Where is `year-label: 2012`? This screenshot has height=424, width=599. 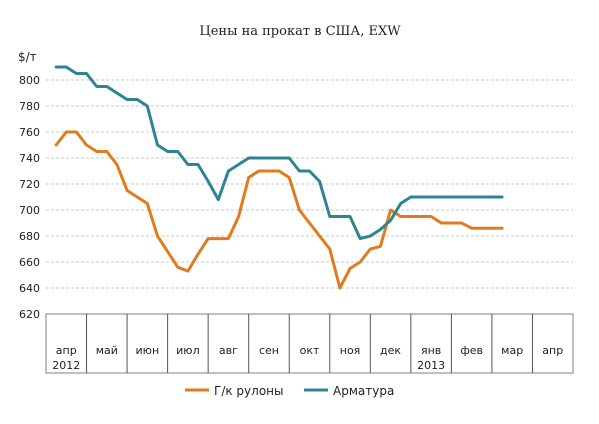
year-label: 2012 is located at coordinates (66, 365).